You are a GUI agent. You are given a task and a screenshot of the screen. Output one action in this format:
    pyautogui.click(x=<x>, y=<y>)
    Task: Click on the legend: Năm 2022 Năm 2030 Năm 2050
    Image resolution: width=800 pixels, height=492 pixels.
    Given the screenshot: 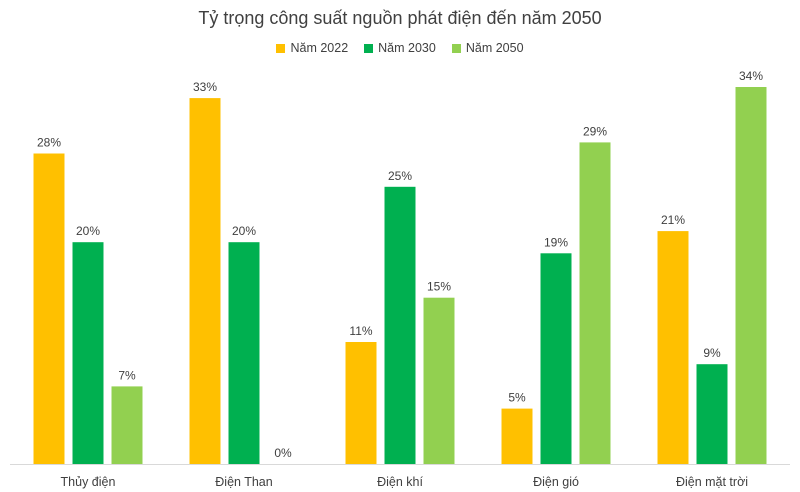 What is the action you would take?
    pyautogui.click(x=400, y=48)
    